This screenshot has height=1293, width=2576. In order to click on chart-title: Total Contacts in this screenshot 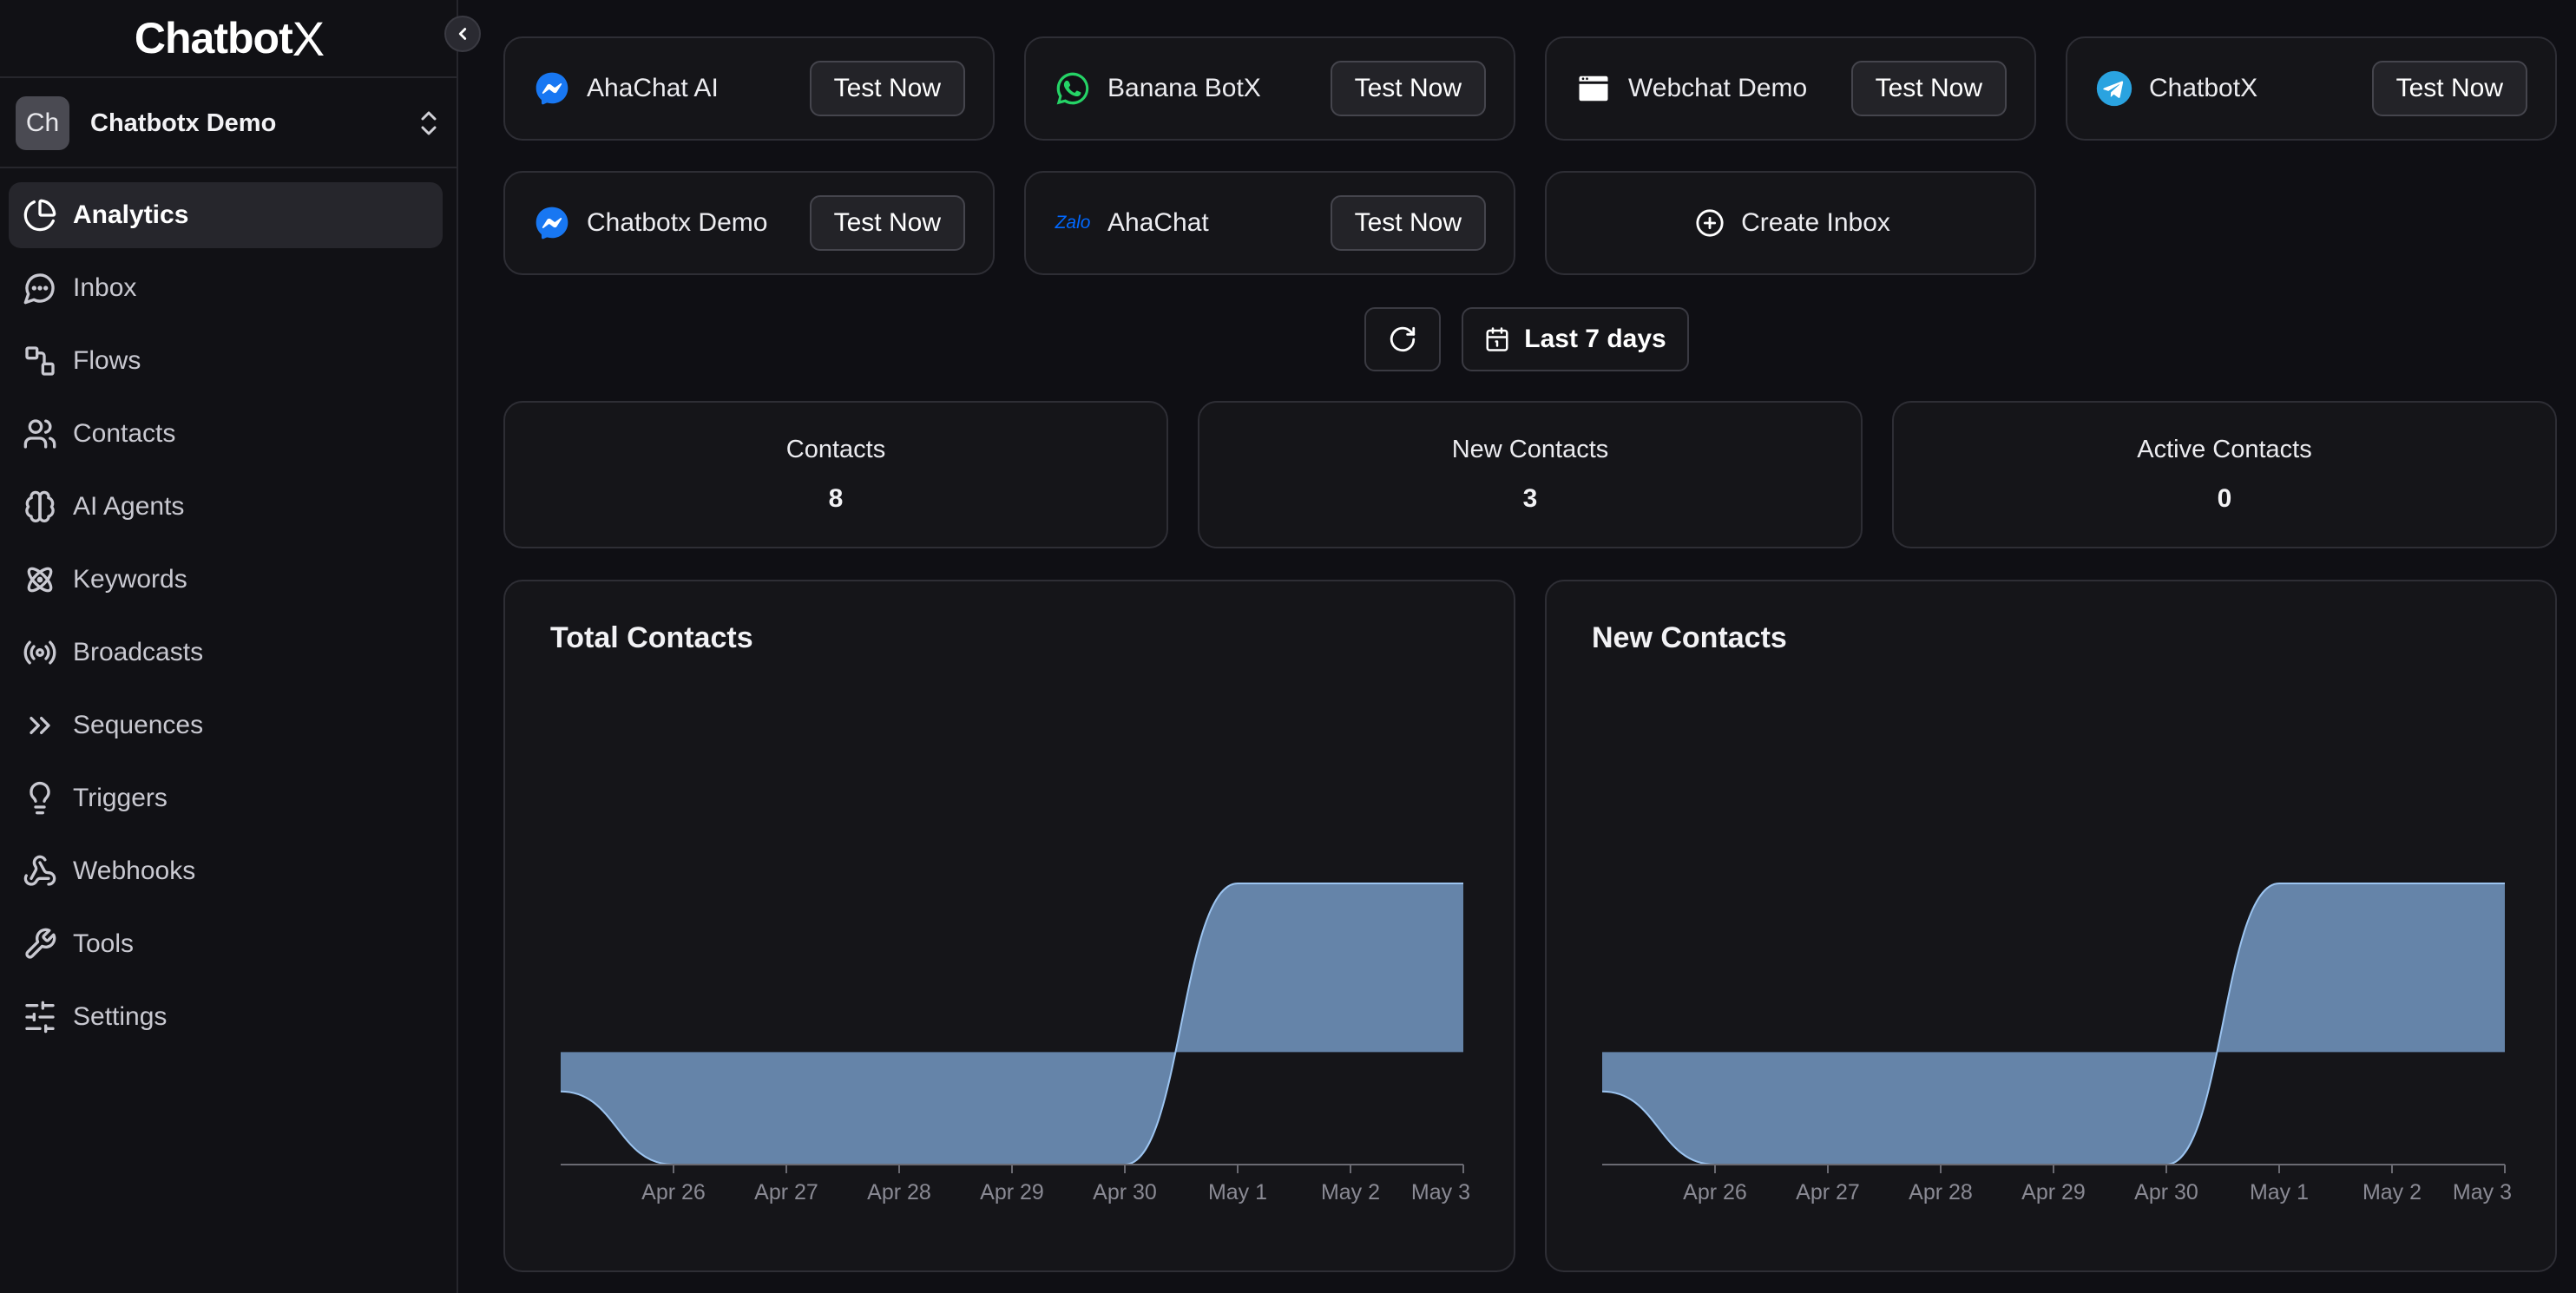, I will do `click(651, 638)`.